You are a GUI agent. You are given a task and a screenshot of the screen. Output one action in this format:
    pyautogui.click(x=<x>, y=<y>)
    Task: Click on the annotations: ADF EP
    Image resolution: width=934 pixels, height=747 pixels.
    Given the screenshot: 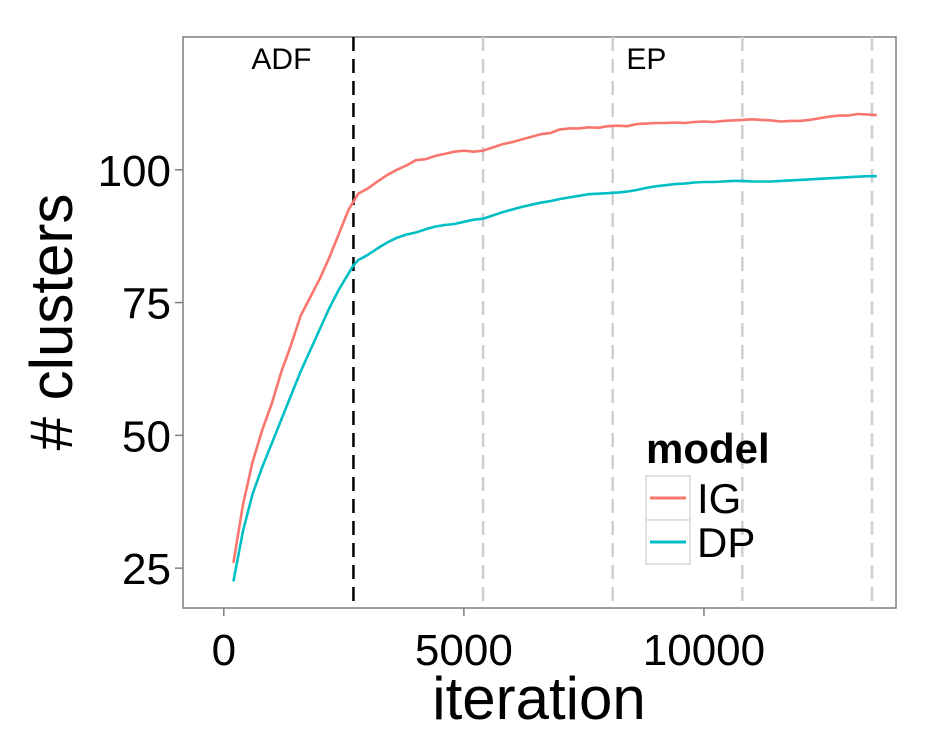 What is the action you would take?
    pyautogui.click(x=458, y=59)
    